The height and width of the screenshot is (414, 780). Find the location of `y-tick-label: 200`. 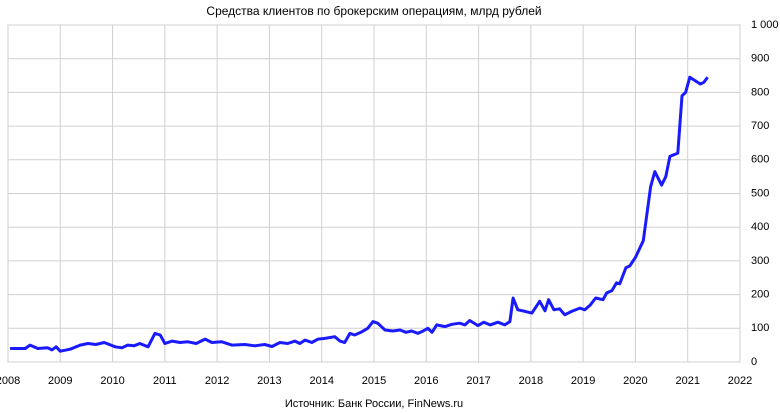

y-tick-label: 200 is located at coordinates (760, 295).